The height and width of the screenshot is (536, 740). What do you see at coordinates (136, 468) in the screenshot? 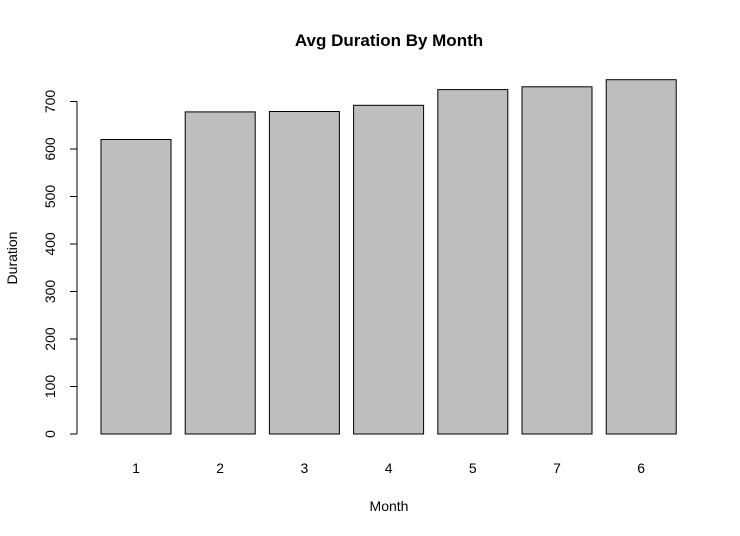
I see `x-tick-label: 1` at bounding box center [136, 468].